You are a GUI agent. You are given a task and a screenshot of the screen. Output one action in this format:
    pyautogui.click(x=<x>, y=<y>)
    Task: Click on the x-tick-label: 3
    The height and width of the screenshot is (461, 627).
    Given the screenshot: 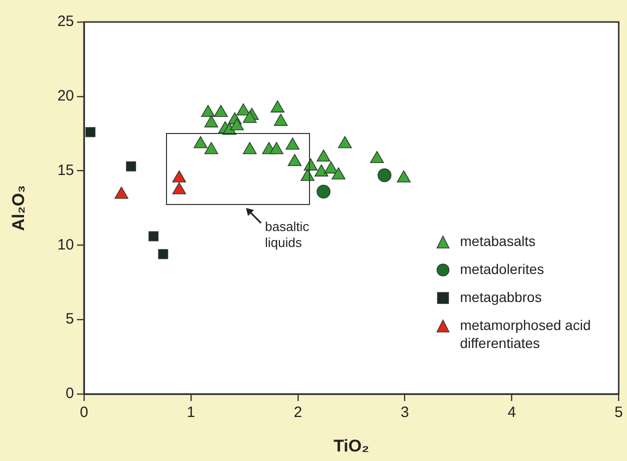 What is the action you would take?
    pyautogui.click(x=404, y=413)
    